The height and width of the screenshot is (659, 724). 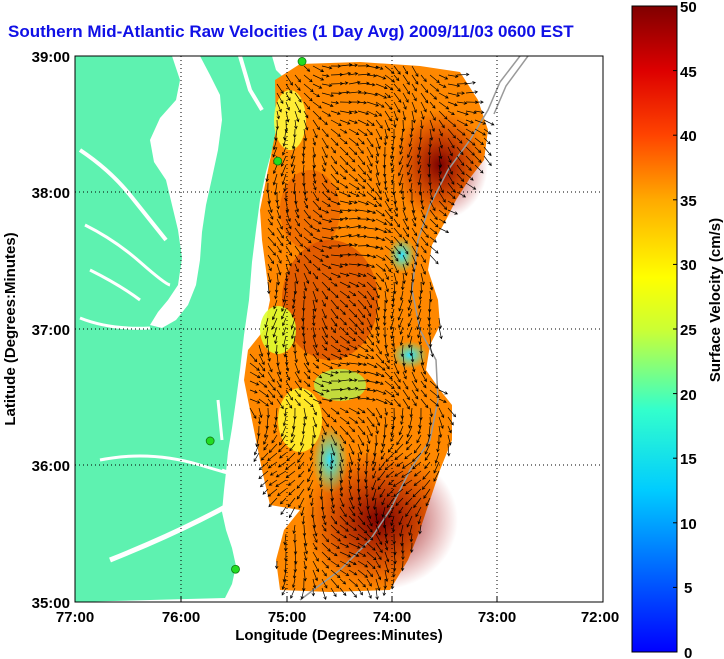 What do you see at coordinates (123, 195) in the screenshot?
I see `potomac-river` at bounding box center [123, 195].